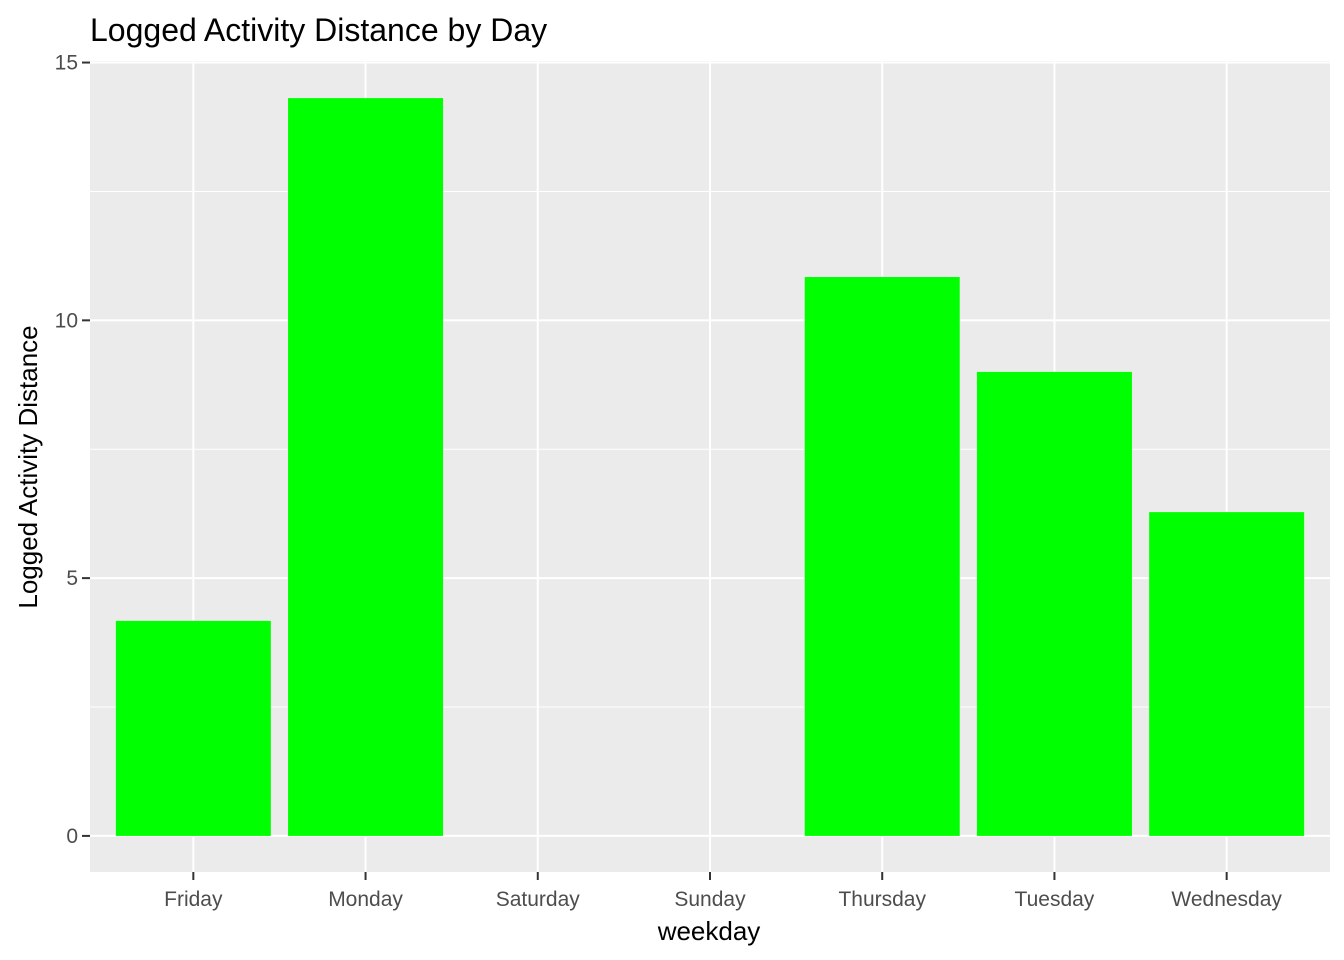 The image size is (1344, 960). What do you see at coordinates (1054, 603) in the screenshot?
I see `bar-tuesday` at bounding box center [1054, 603].